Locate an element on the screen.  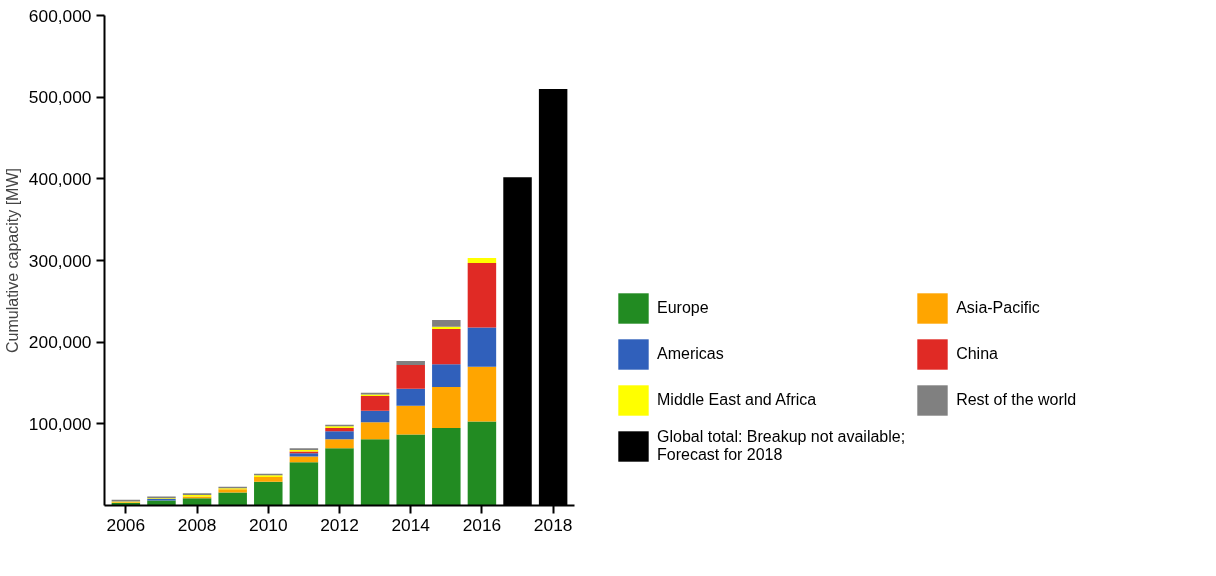
x-tick-label: 2008 is located at coordinates (197, 524).